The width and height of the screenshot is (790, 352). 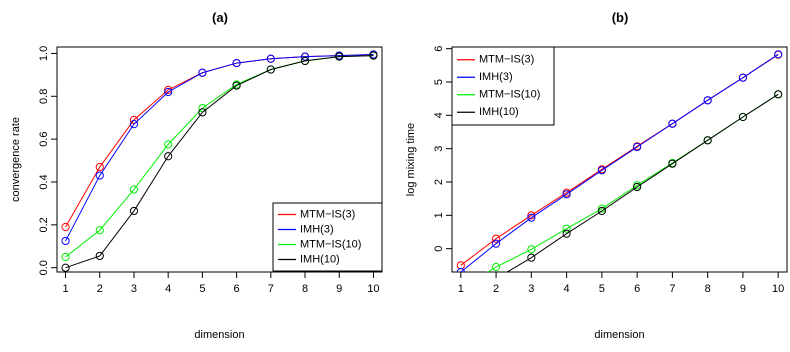 What do you see at coordinates (44, 53) in the screenshot?
I see `y-tick-label: 1.0` at bounding box center [44, 53].